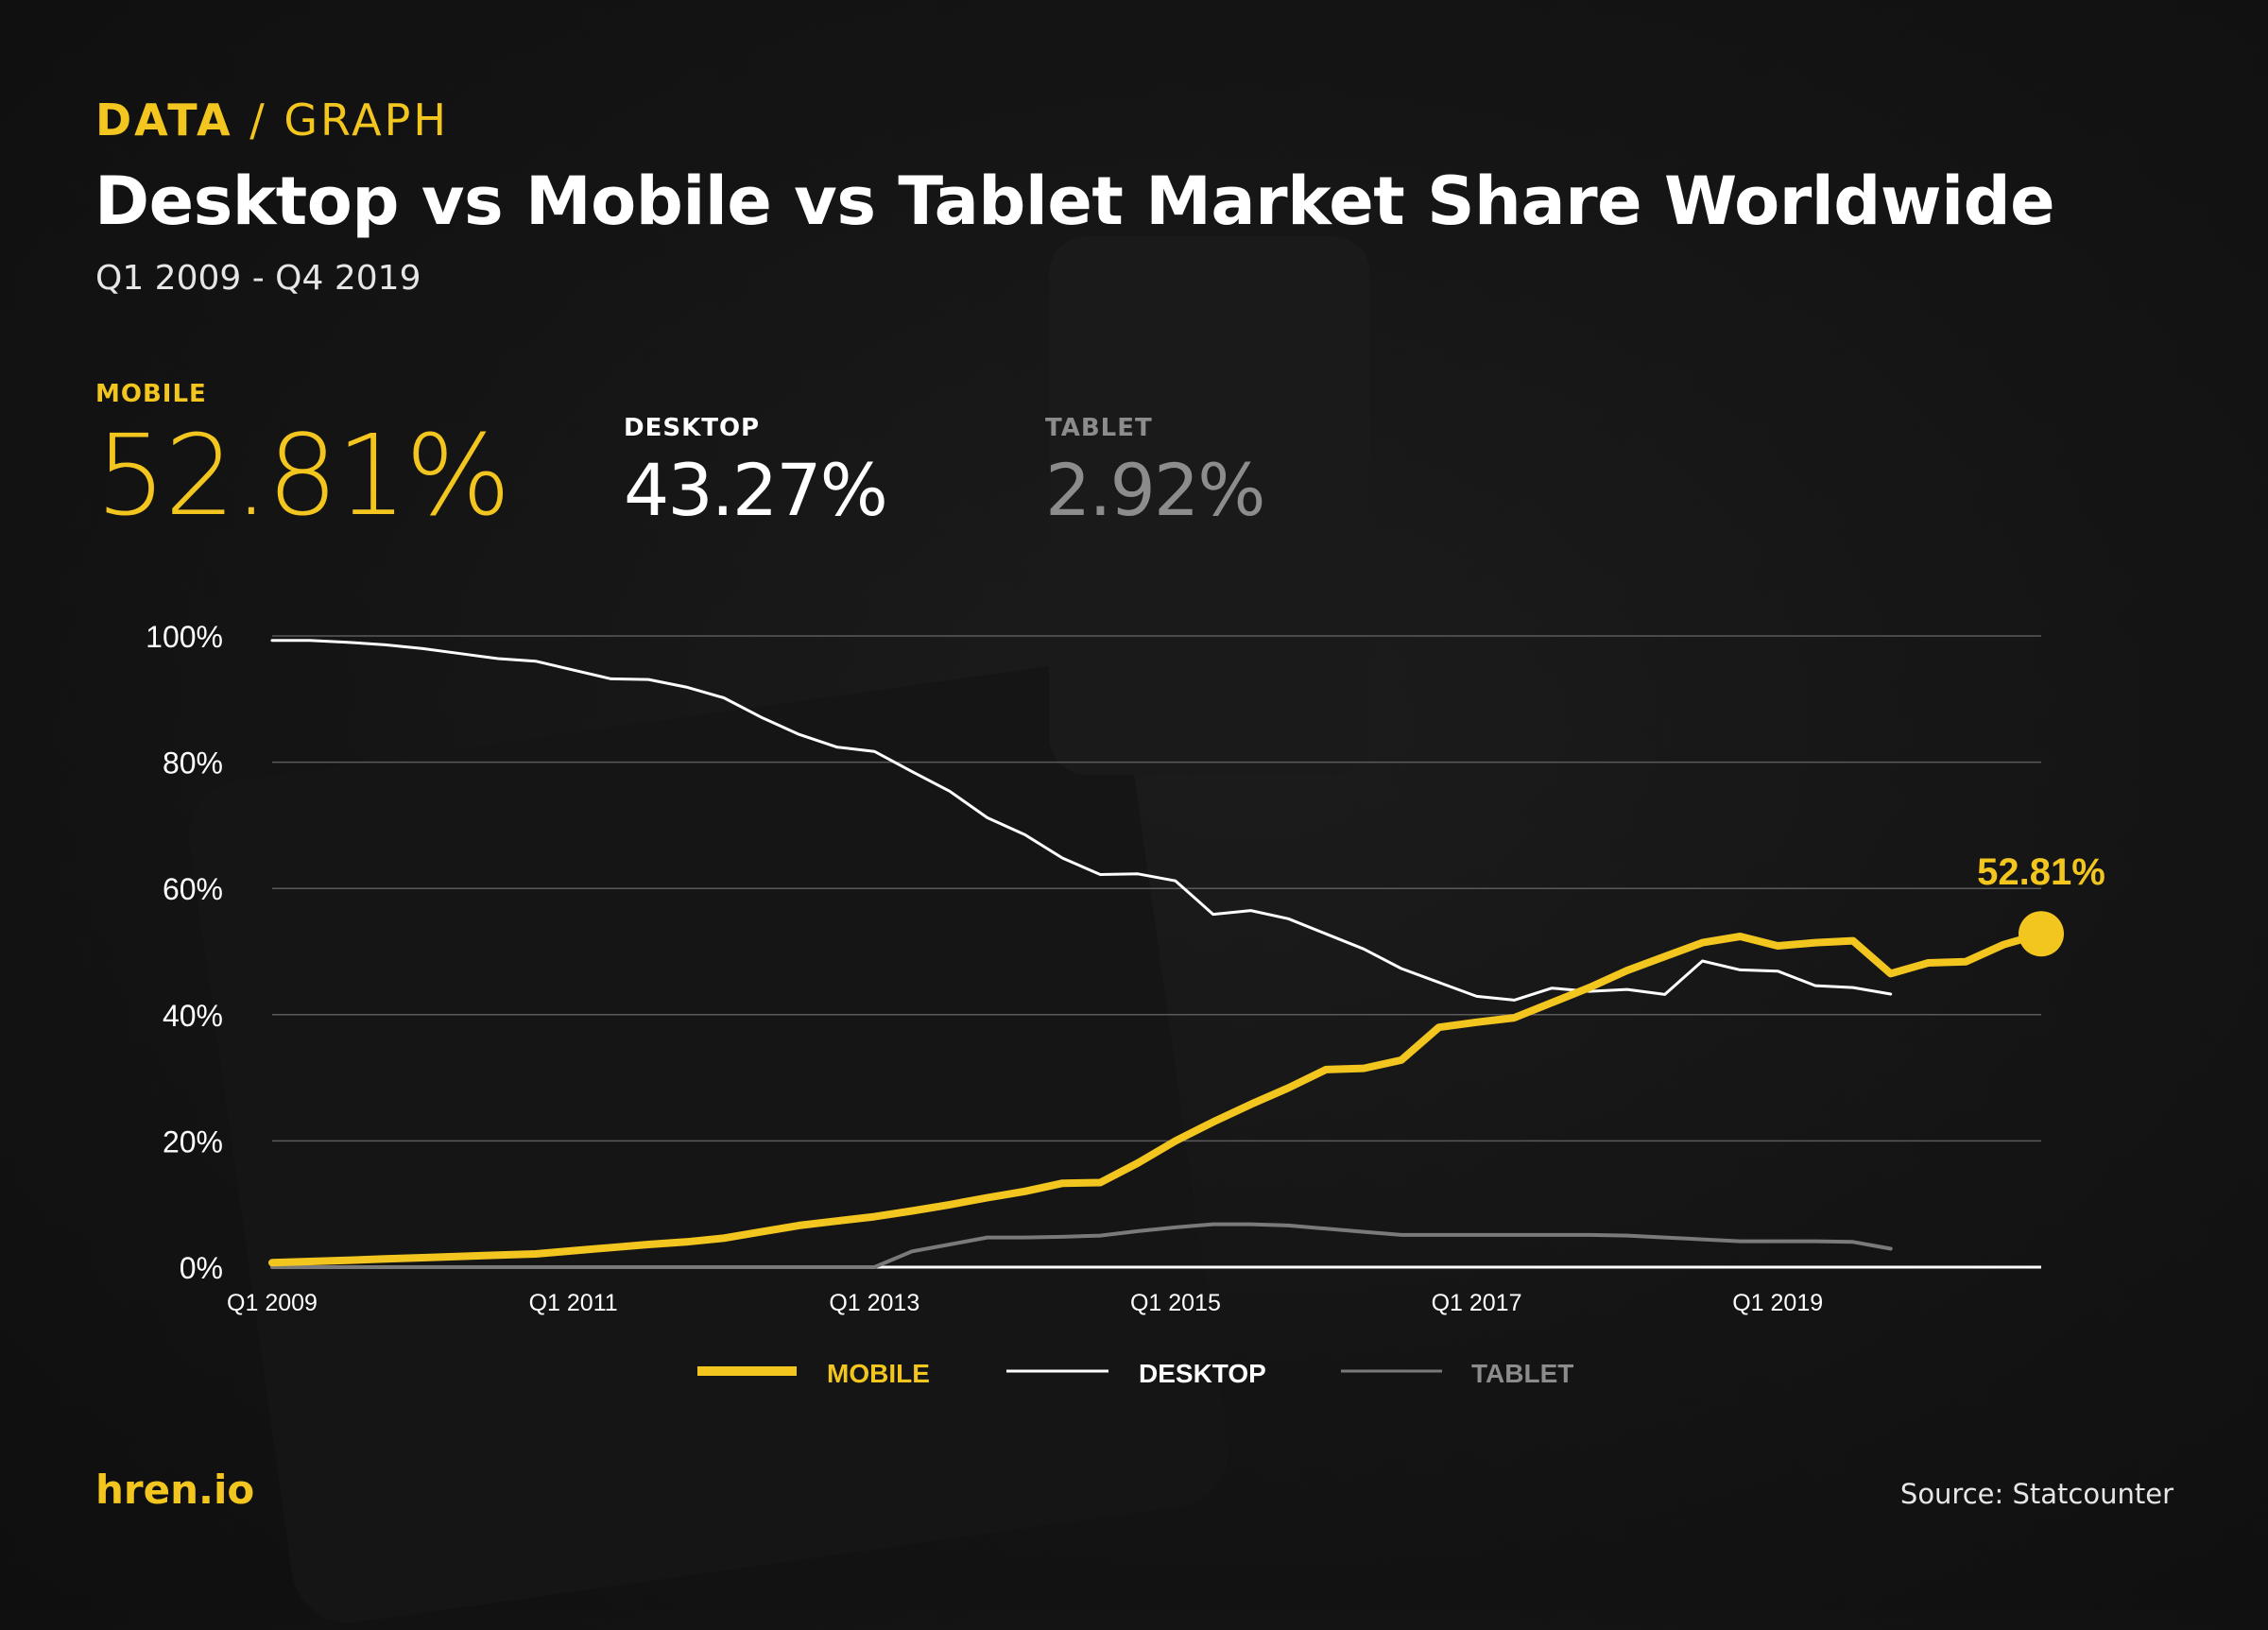  Describe the element at coordinates (1522, 1373) in the screenshot. I see `legend-label-tablet: TABLET` at that location.